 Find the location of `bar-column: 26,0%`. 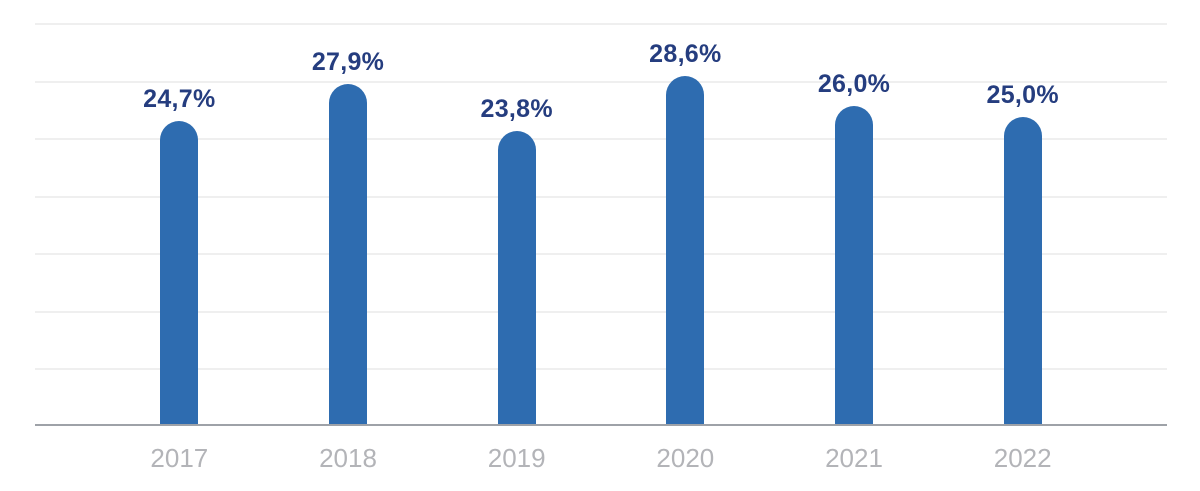

bar-column: 26,0% is located at coordinates (854, 223).